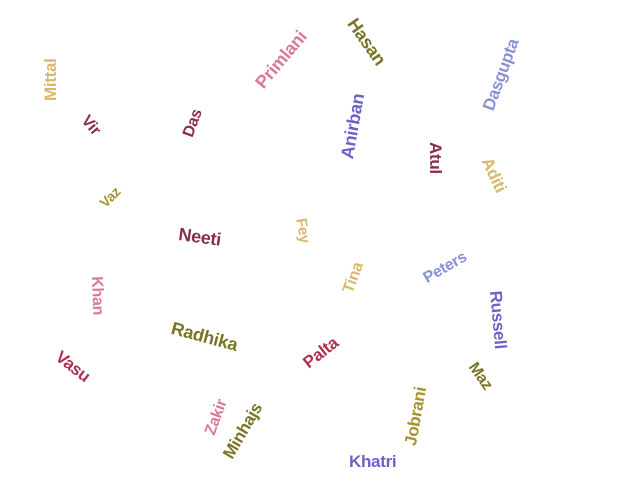  What do you see at coordinates (480, 376) in the screenshot?
I see `word-maz: Maz` at bounding box center [480, 376].